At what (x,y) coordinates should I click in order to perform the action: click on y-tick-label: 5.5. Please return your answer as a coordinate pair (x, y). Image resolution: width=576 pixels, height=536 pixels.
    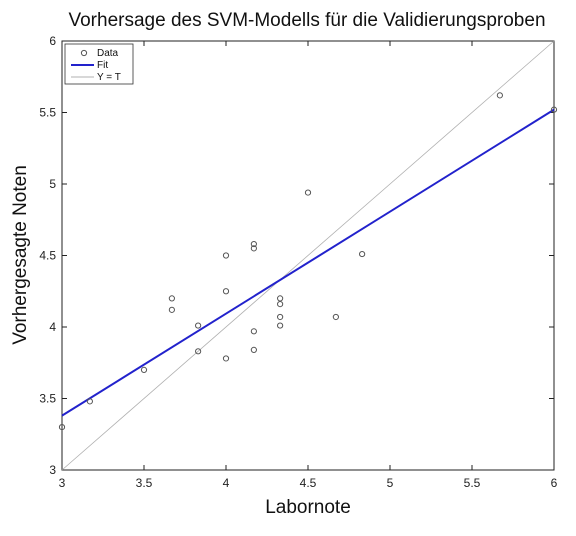
    Looking at the image, I should click on (47, 113).